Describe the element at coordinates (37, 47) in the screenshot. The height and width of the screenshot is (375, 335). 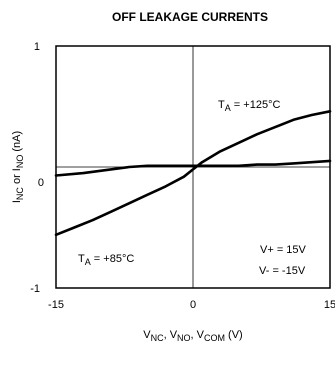
I see `y-tick-label-1: 1` at that location.